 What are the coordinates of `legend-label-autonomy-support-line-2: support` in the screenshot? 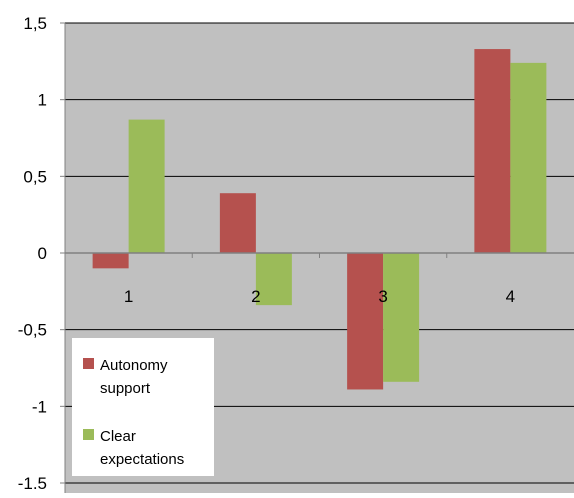 It's located at (125, 388).